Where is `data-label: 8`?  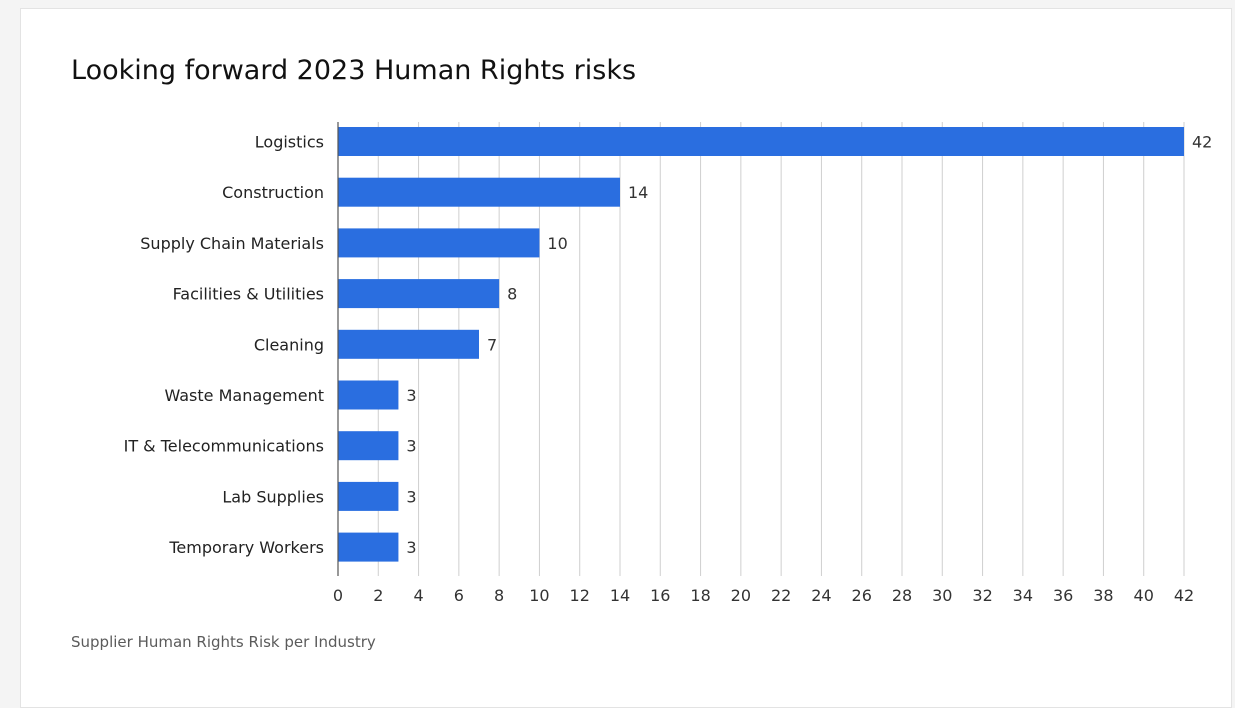 data-label: 8 is located at coordinates (512, 294).